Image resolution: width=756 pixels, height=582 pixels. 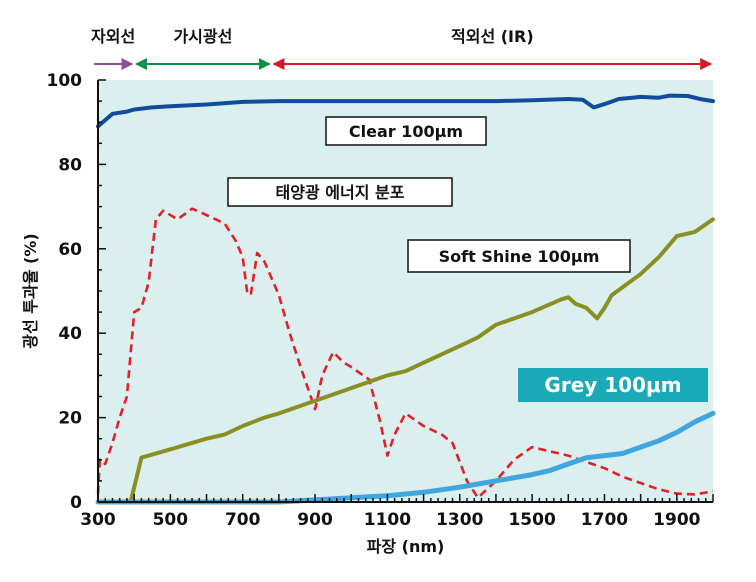 I want to click on annotation-text: Soft Shine 100μm, so click(x=519, y=256).